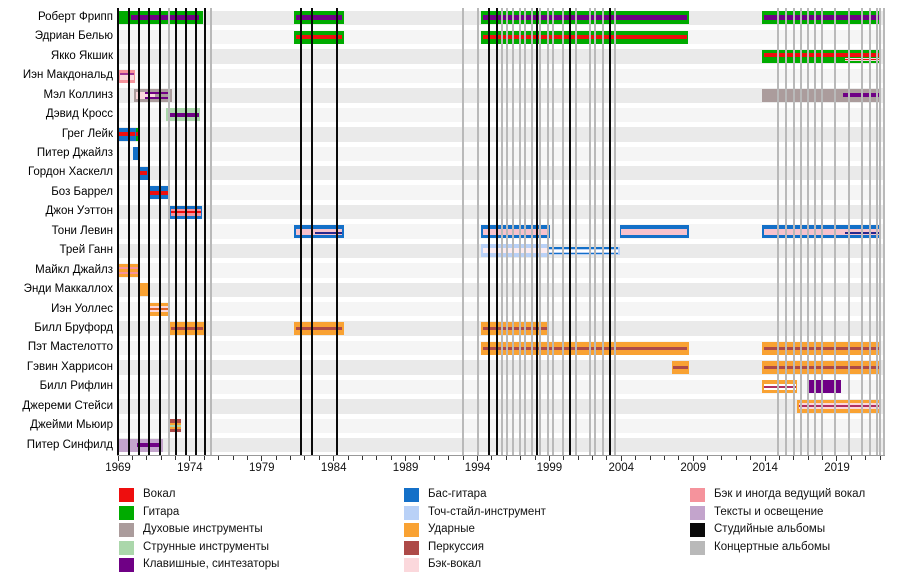 This screenshot has height=585, width=900. Describe the element at coordinates (539, 548) in the screenshot. I see `legend-item: Перкуссия` at that location.